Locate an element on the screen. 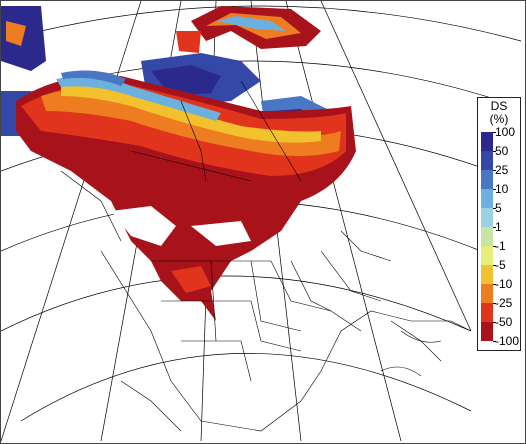  legend-tick-label: 50 is located at coordinates (502, 151).